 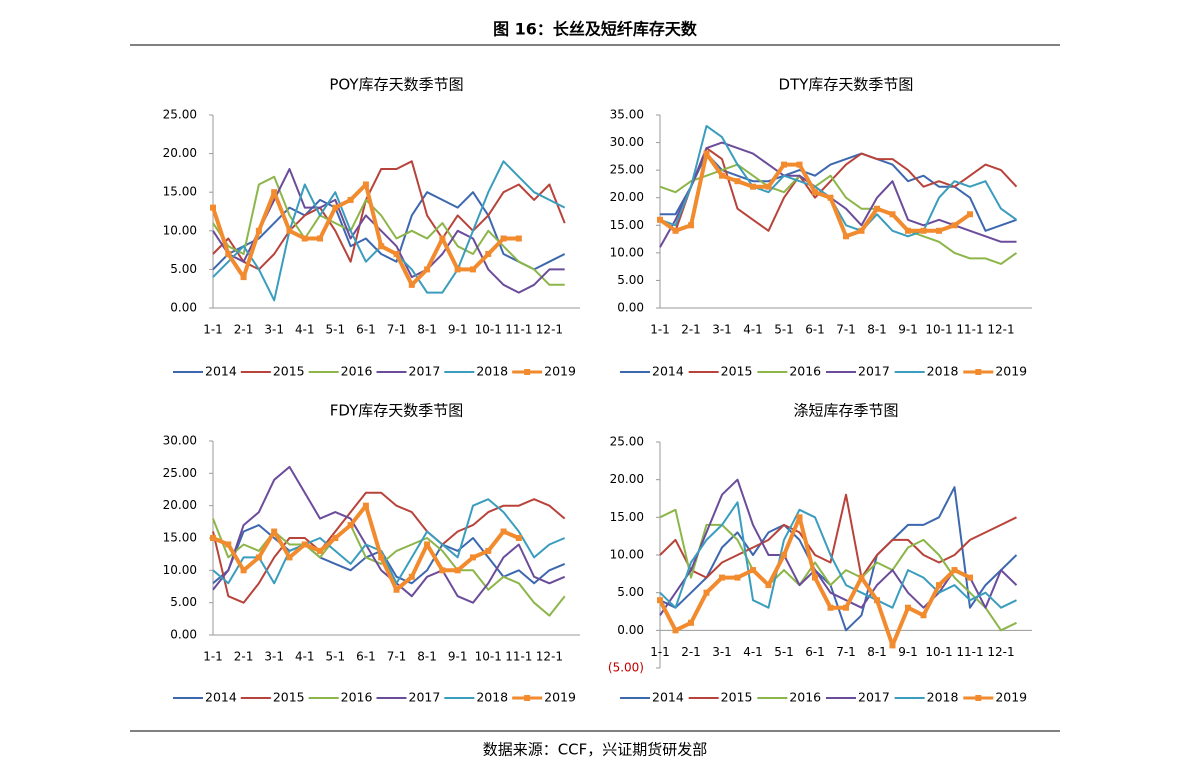 What do you see at coordinates (425, 697) in the screenshot?
I see `legend-label: 2017` at bounding box center [425, 697].